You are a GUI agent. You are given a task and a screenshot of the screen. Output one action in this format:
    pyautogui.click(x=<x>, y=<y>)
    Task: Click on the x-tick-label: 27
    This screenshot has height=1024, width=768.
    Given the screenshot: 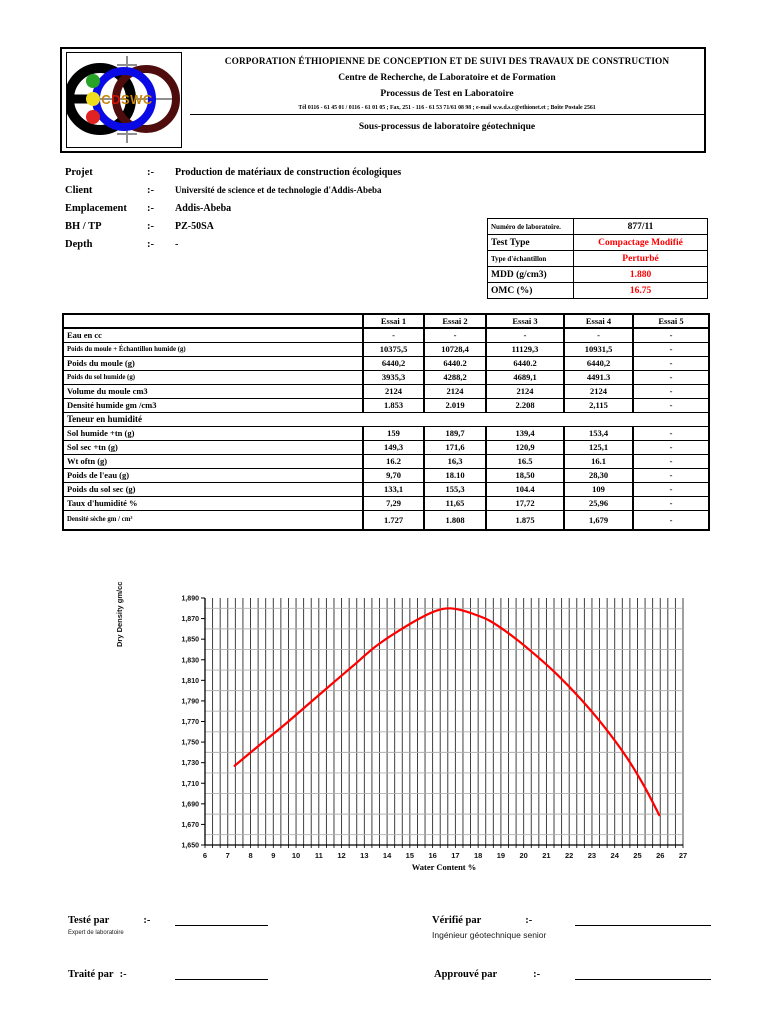 What is the action you would take?
    pyautogui.click(x=683, y=855)
    